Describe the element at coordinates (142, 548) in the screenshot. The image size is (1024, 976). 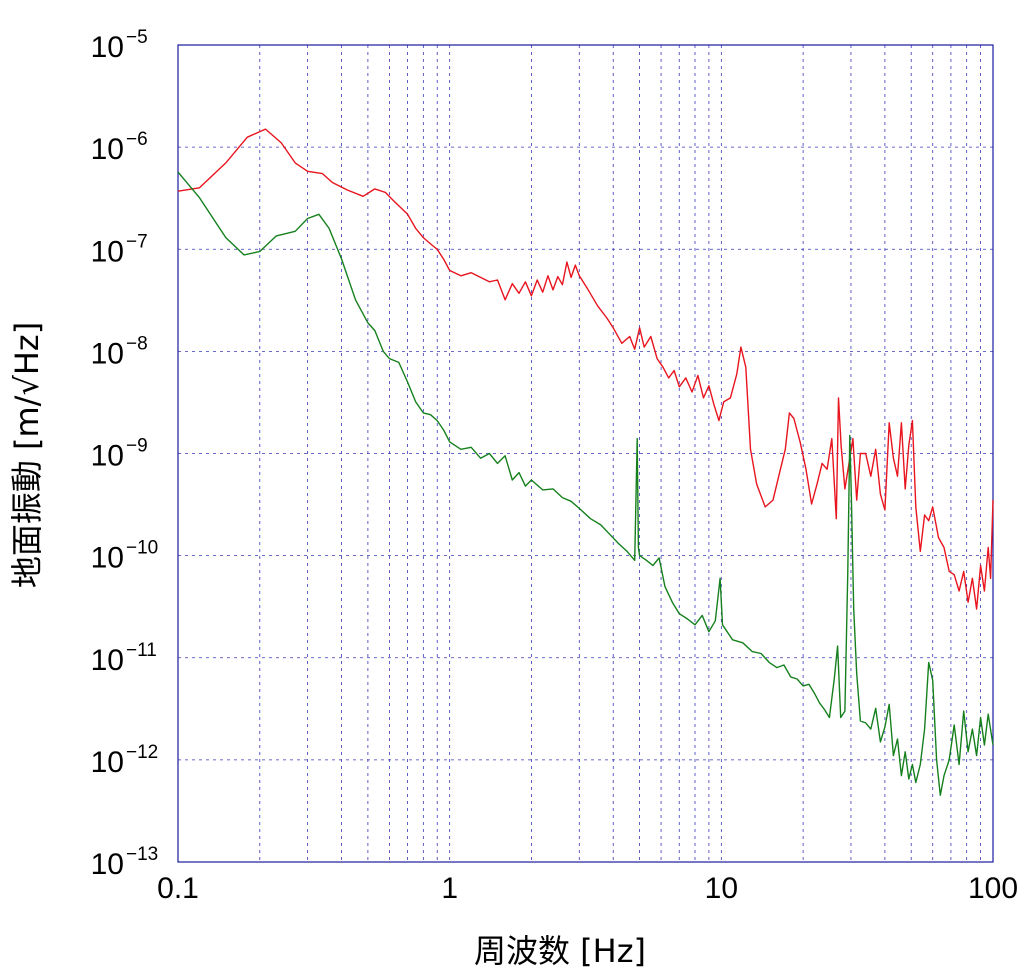
I see `y-tick-exponent: −10` at that location.